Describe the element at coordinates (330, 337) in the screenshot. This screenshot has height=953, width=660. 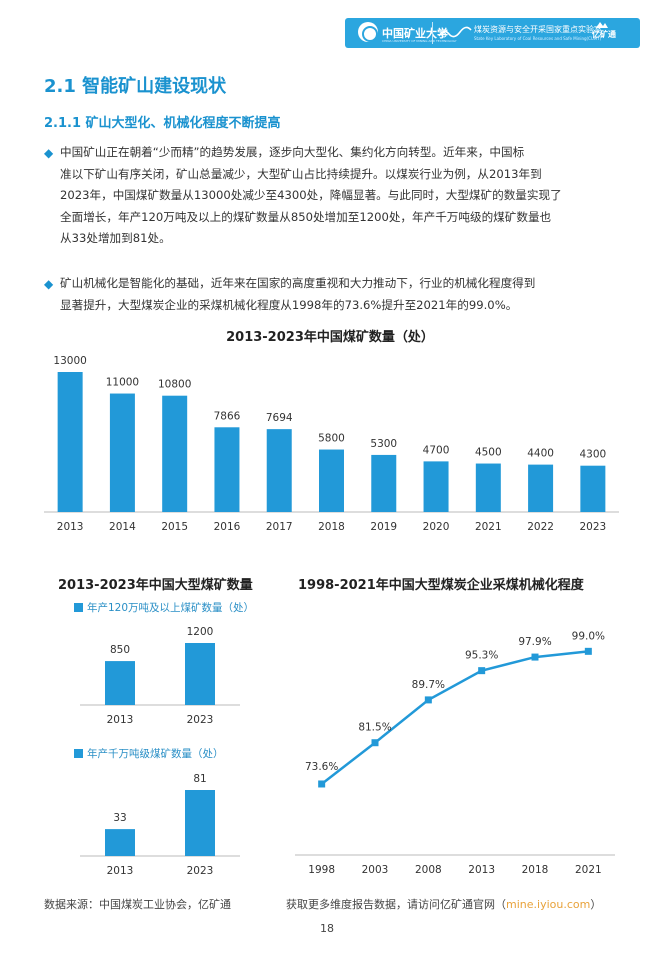
I see `chart-coal-mines-title: 2013-2023年中国煤矿数量（处）` at that location.